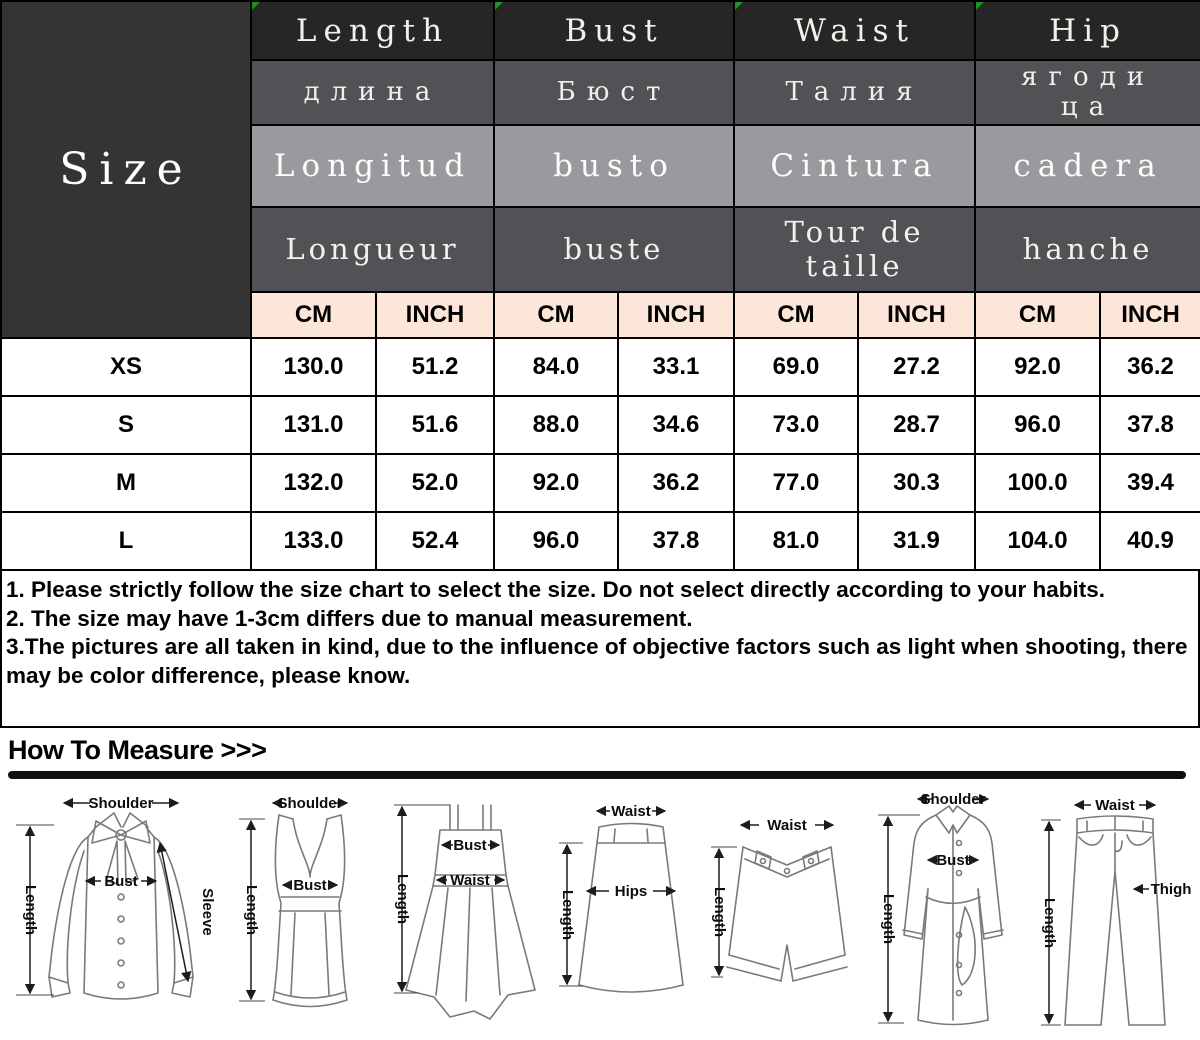  What do you see at coordinates (1149, 541) in the screenshot?
I see `value-cell: 40.9` at bounding box center [1149, 541].